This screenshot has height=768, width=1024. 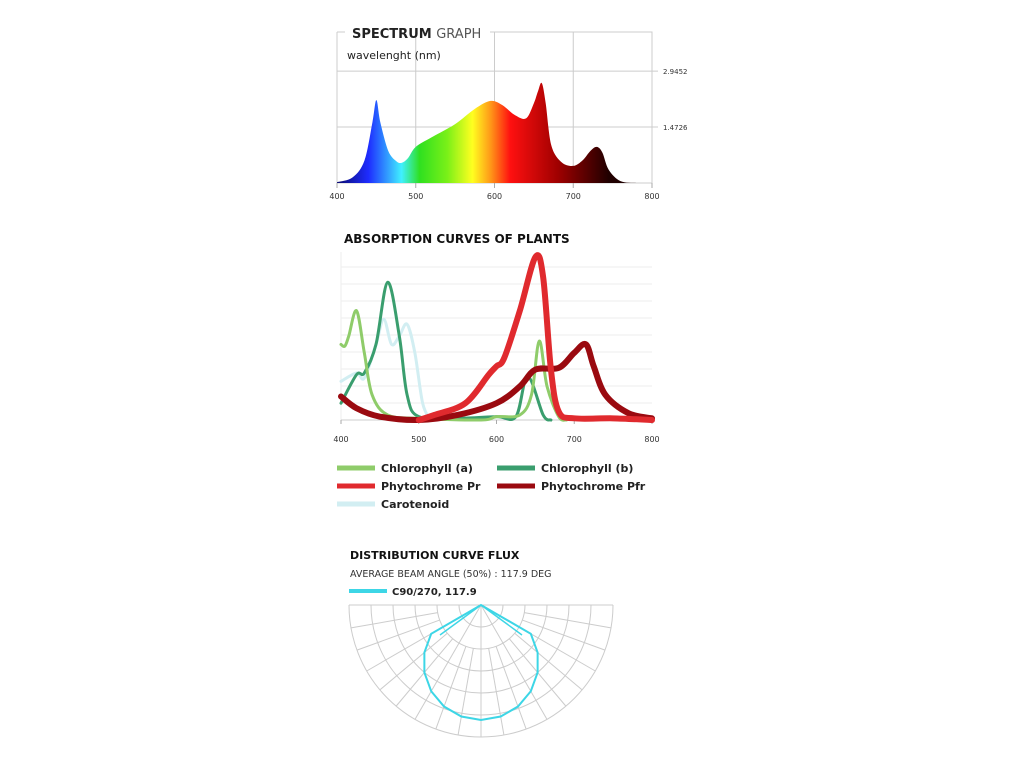 I want to click on absorption-line-phytochrome-pr, so click(x=535, y=337).